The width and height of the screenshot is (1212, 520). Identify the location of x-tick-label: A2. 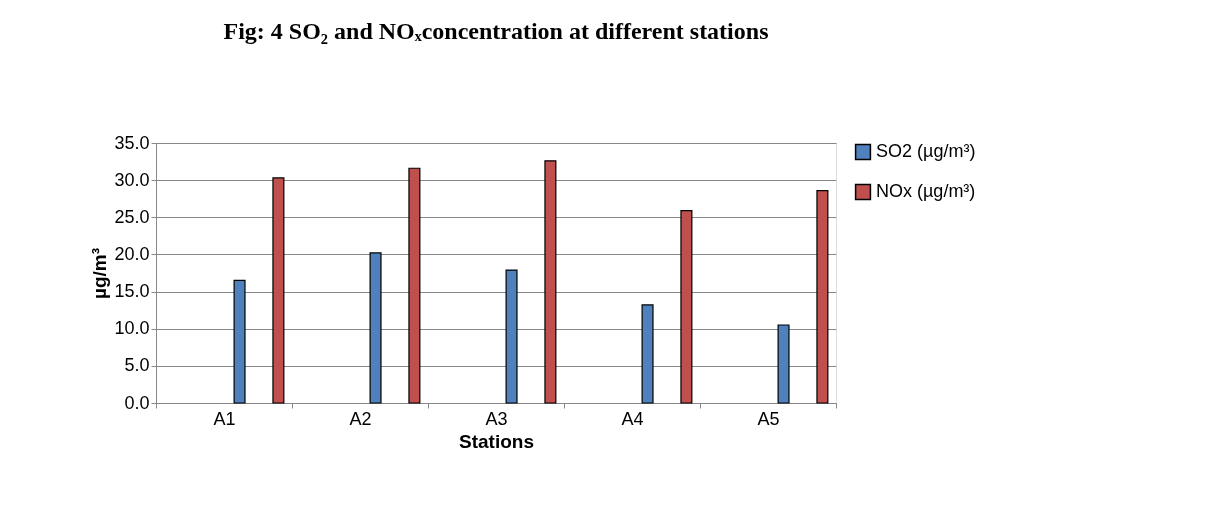
(360, 418).